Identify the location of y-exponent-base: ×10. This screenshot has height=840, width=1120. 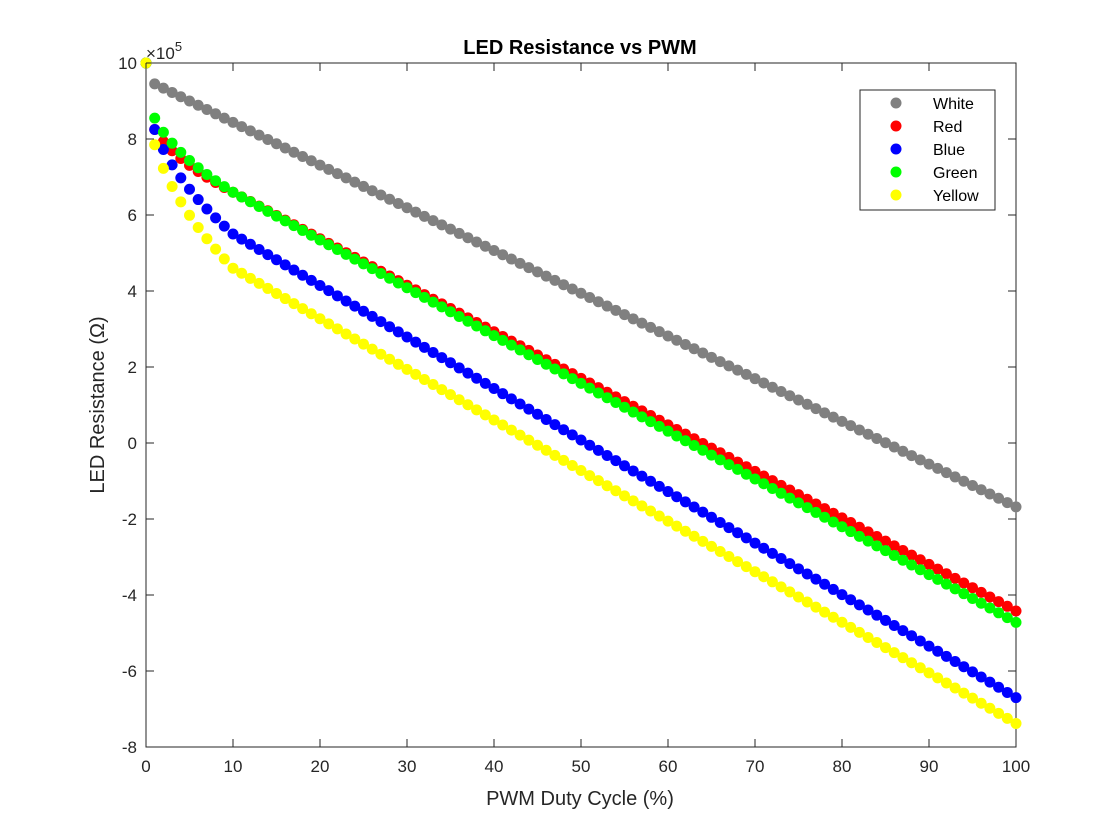
(160, 53).